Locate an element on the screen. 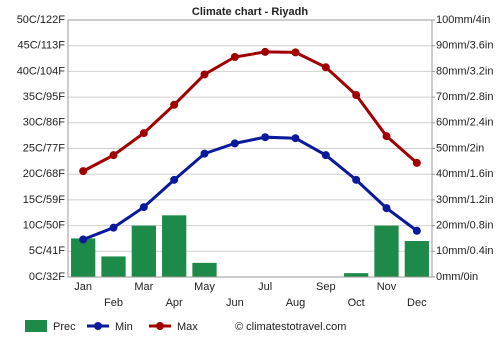  y-tick-label: 0C/32F is located at coordinates (47, 277).